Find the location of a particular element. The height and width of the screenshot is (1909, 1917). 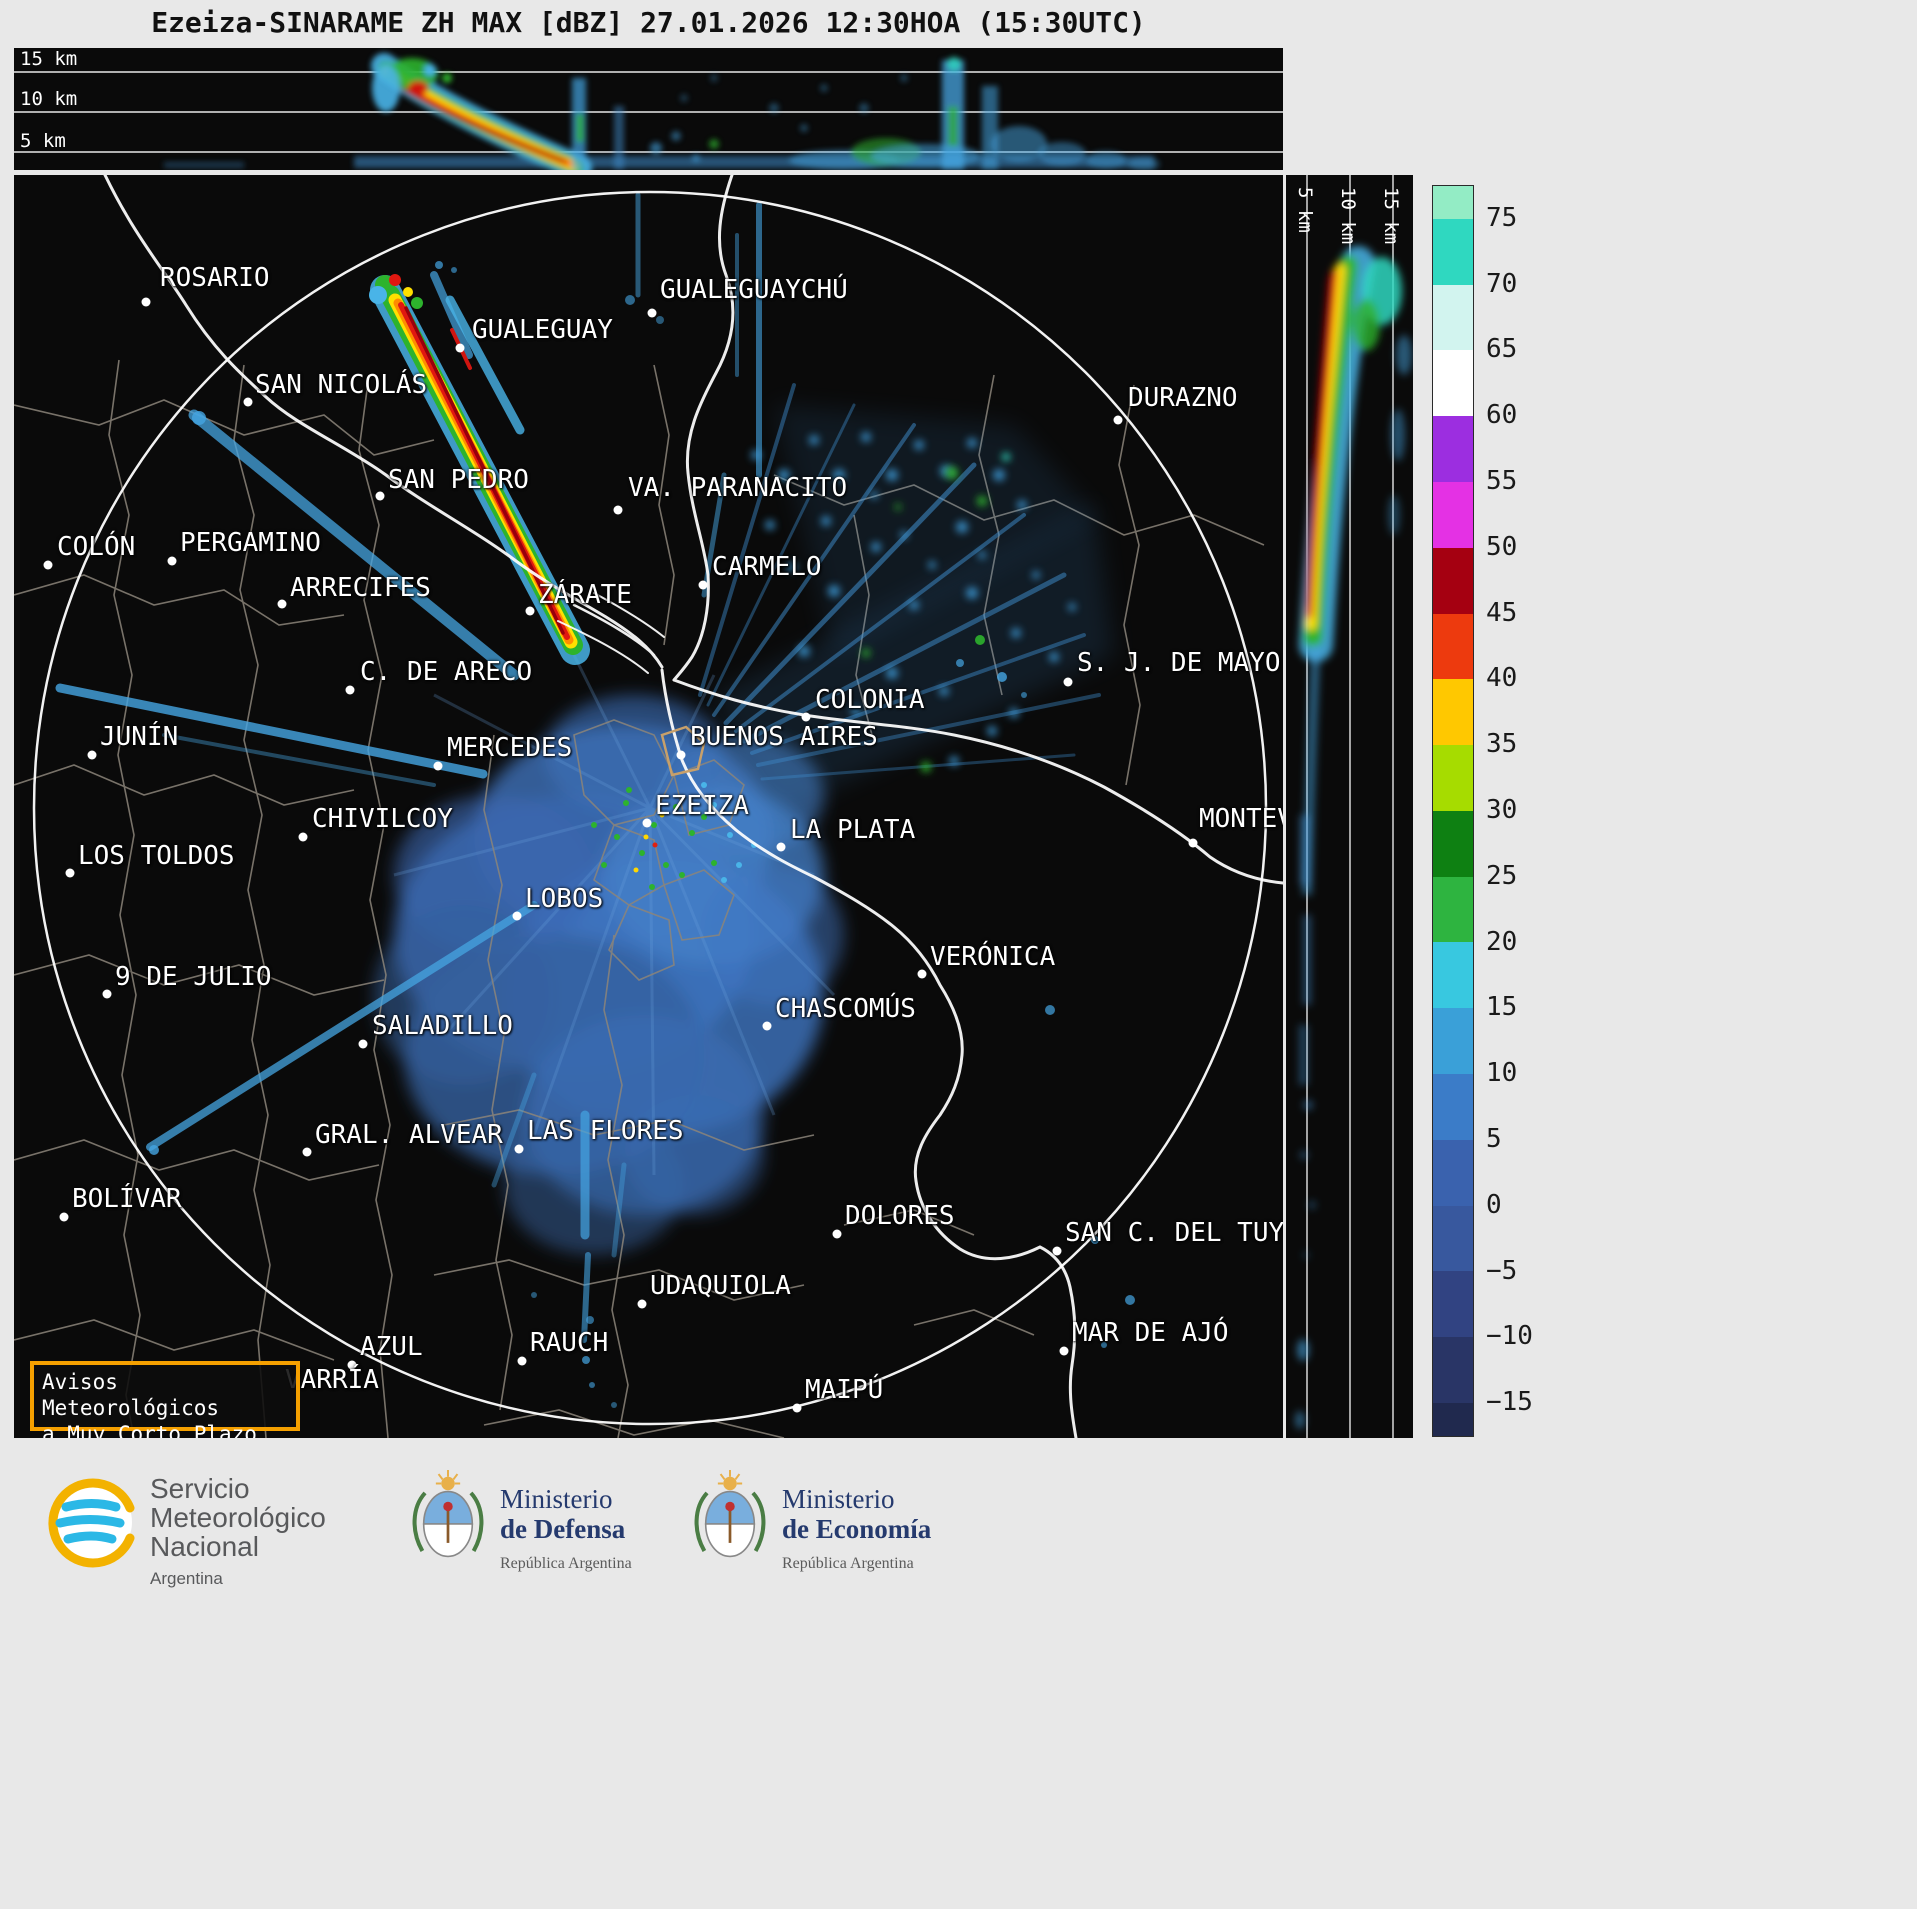

height-label-15km: 15 km is located at coordinates (48, 59).